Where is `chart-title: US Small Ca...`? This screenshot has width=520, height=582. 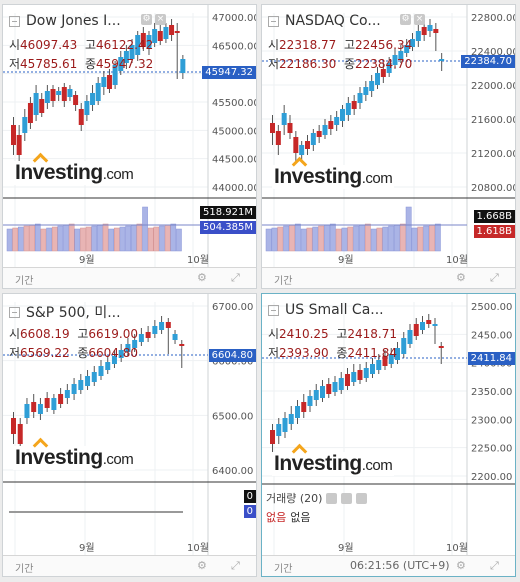 chart-title: US Small Ca... is located at coordinates (326, 310).